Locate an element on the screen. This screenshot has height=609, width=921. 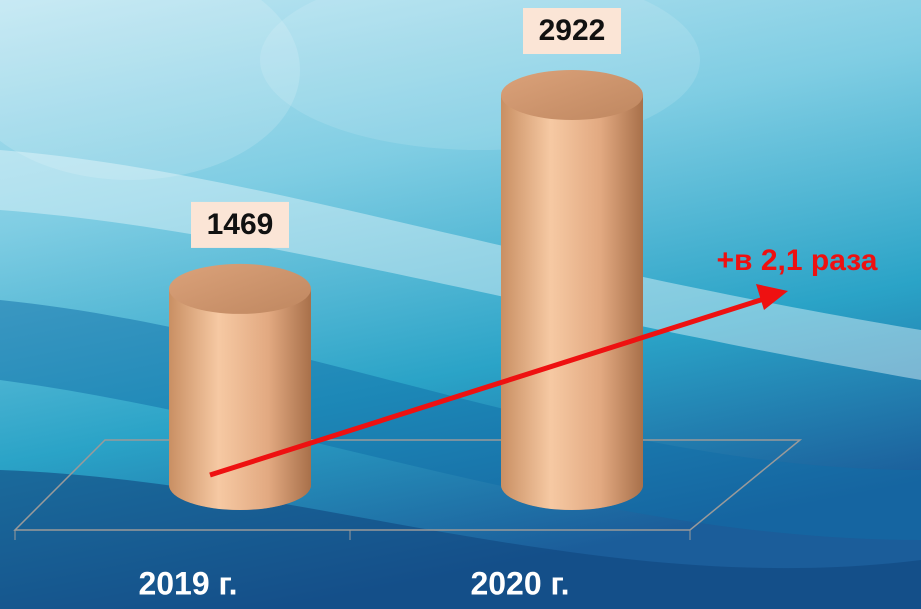
value-label: 1469 is located at coordinates (240, 224).